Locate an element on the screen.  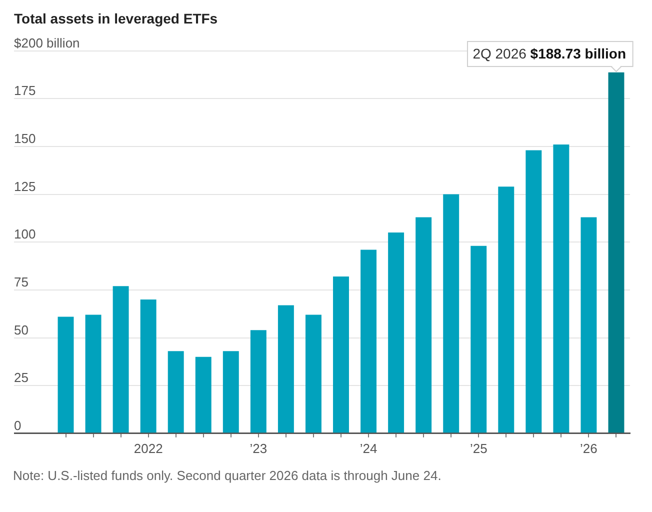
y-tick-label: 75 is located at coordinates (21, 282).